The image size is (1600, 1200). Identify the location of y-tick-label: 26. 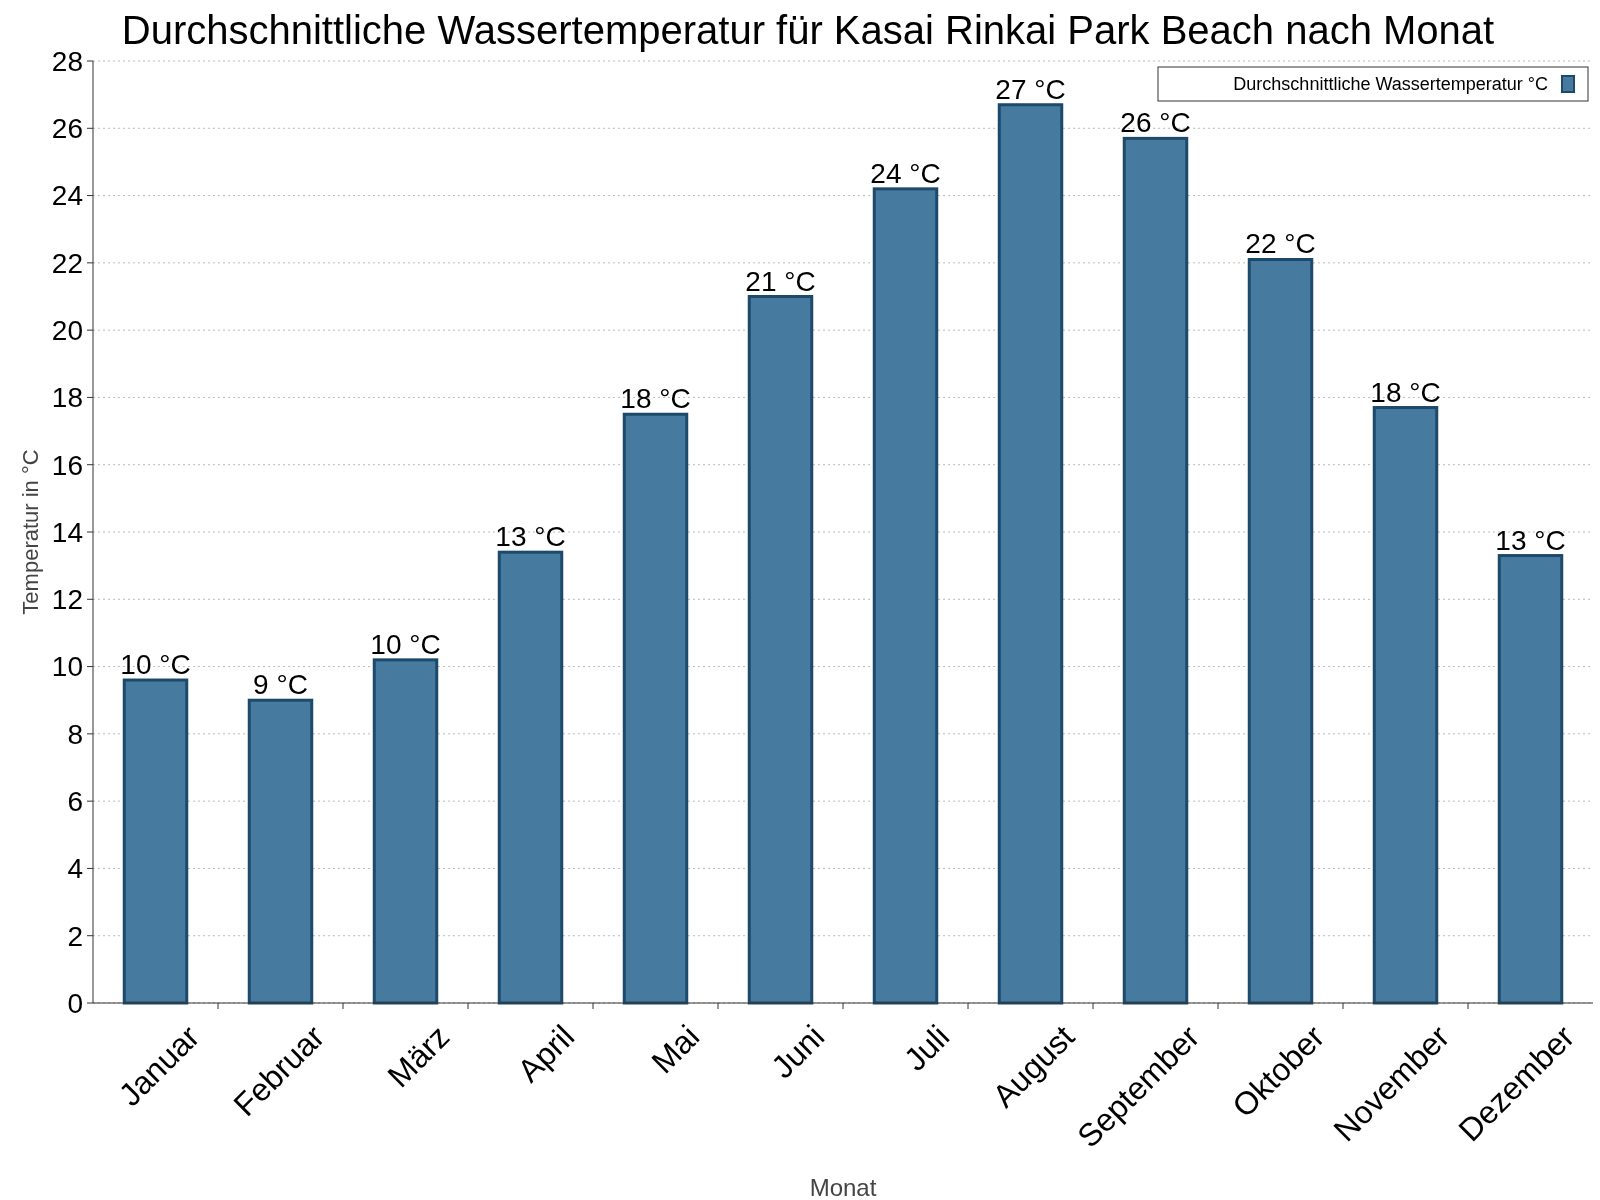
(67, 129).